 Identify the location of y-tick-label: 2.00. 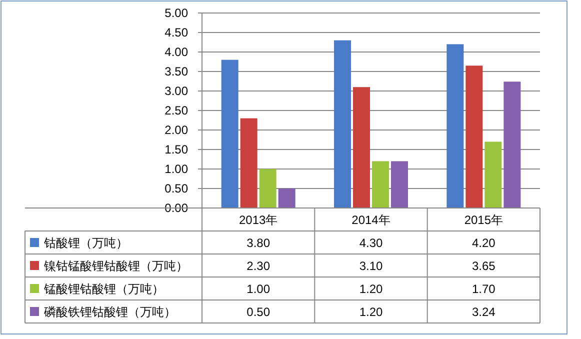
(176, 130).